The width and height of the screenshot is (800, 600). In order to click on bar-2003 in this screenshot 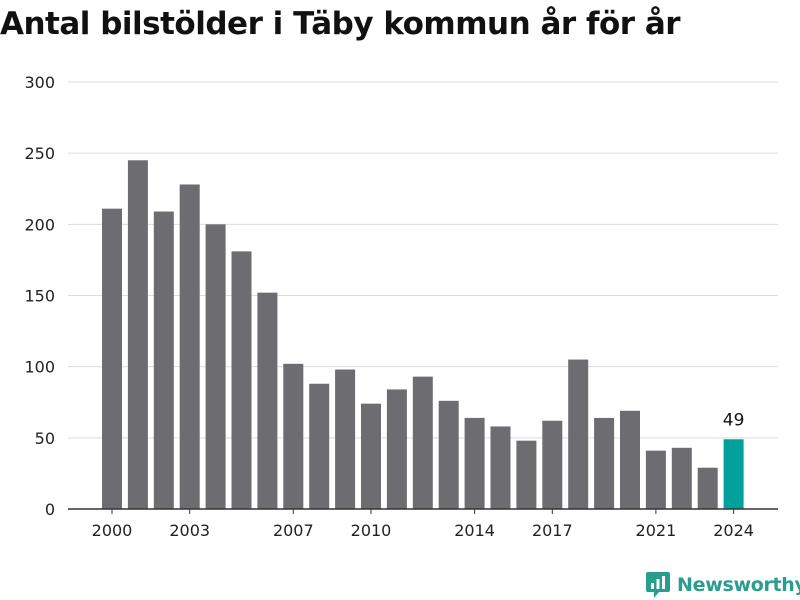, I will do `click(189, 347)`.